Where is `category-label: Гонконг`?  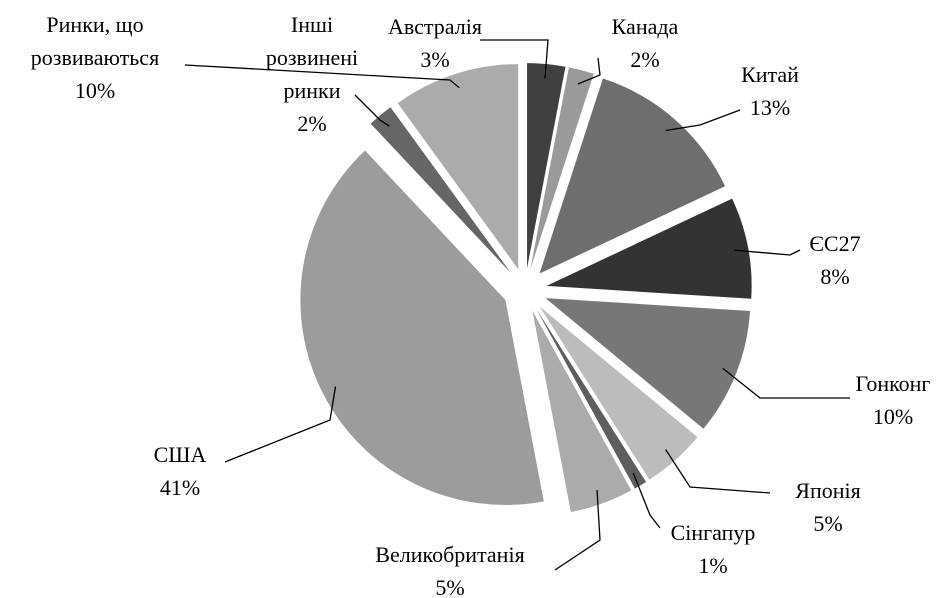
category-label: Гонконг is located at coordinates (893, 383).